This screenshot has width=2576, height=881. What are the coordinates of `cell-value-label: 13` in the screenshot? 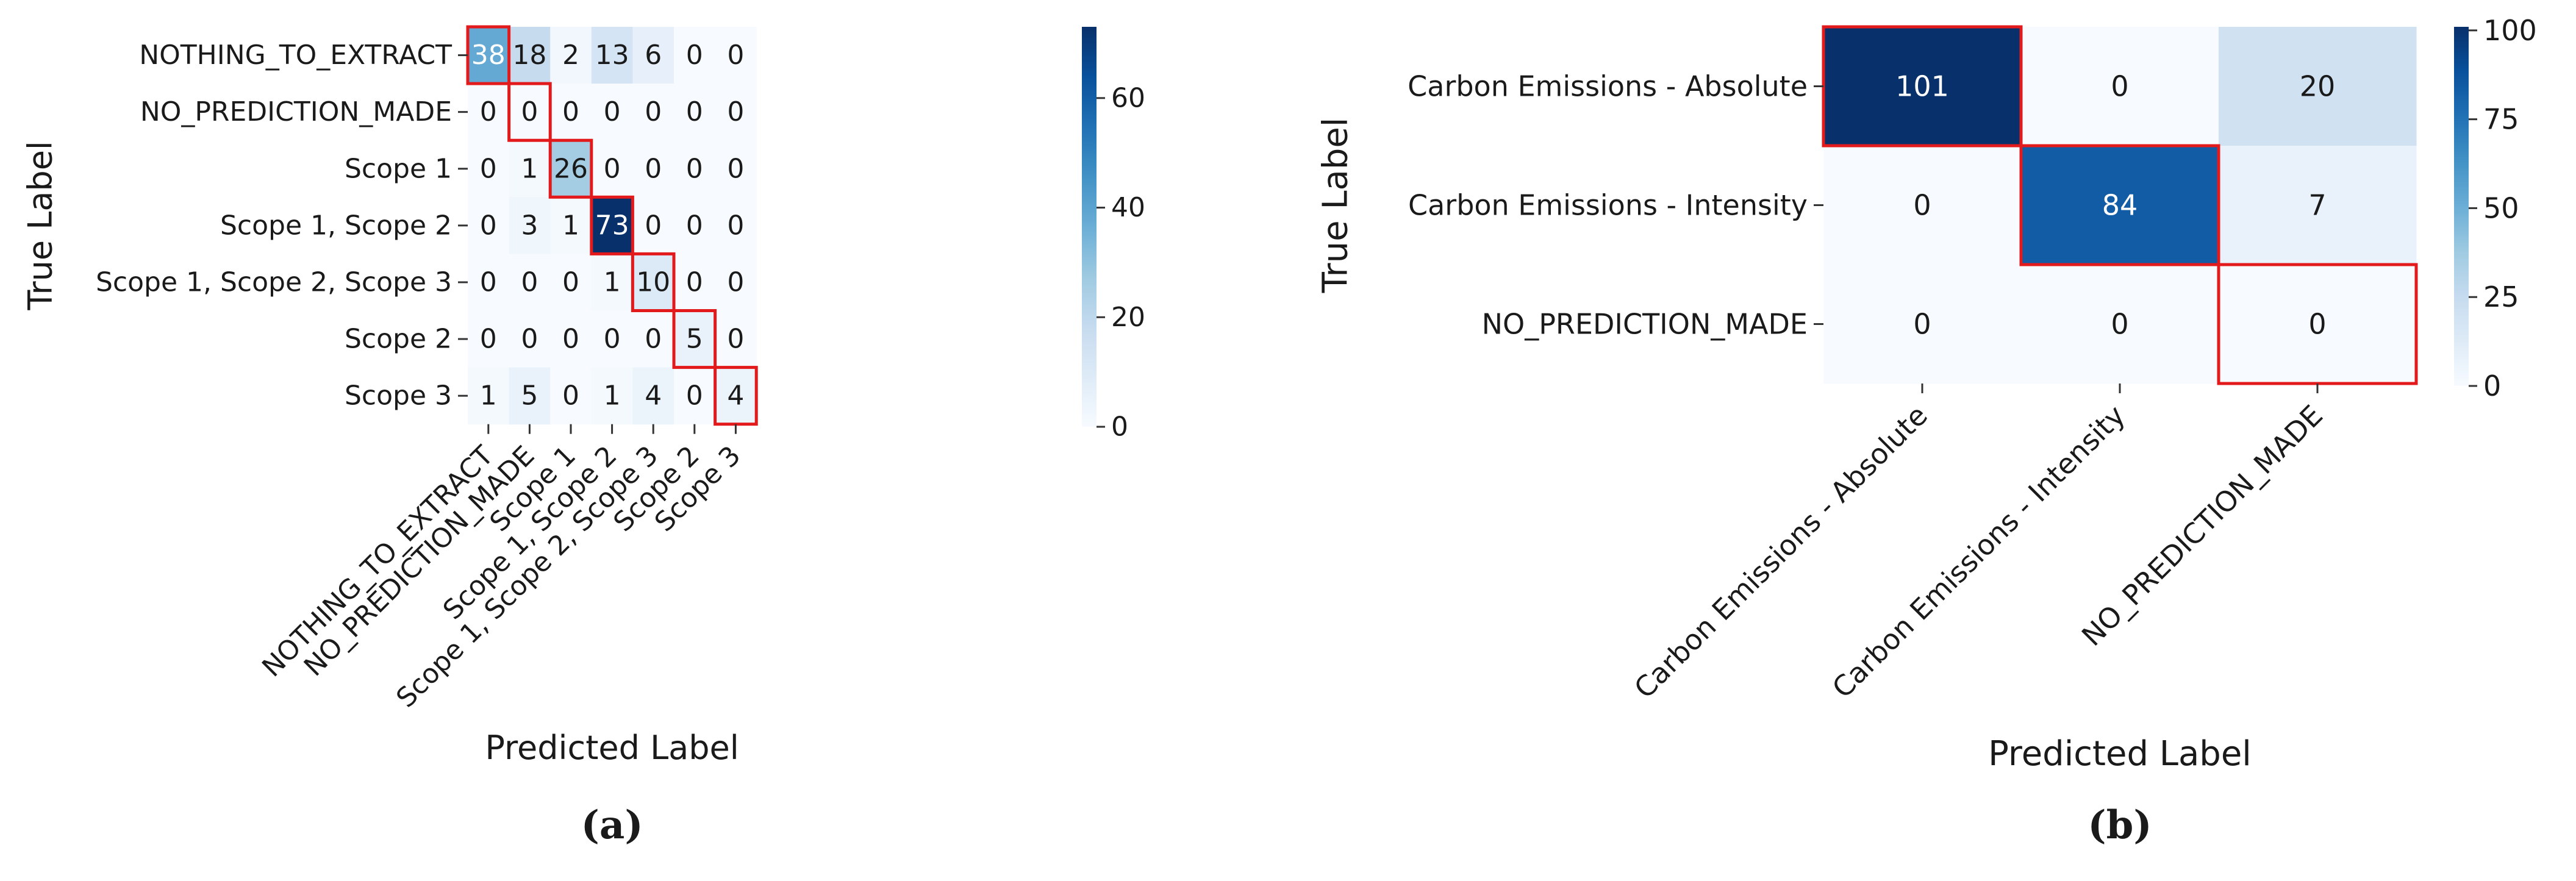 It's located at (612, 56).